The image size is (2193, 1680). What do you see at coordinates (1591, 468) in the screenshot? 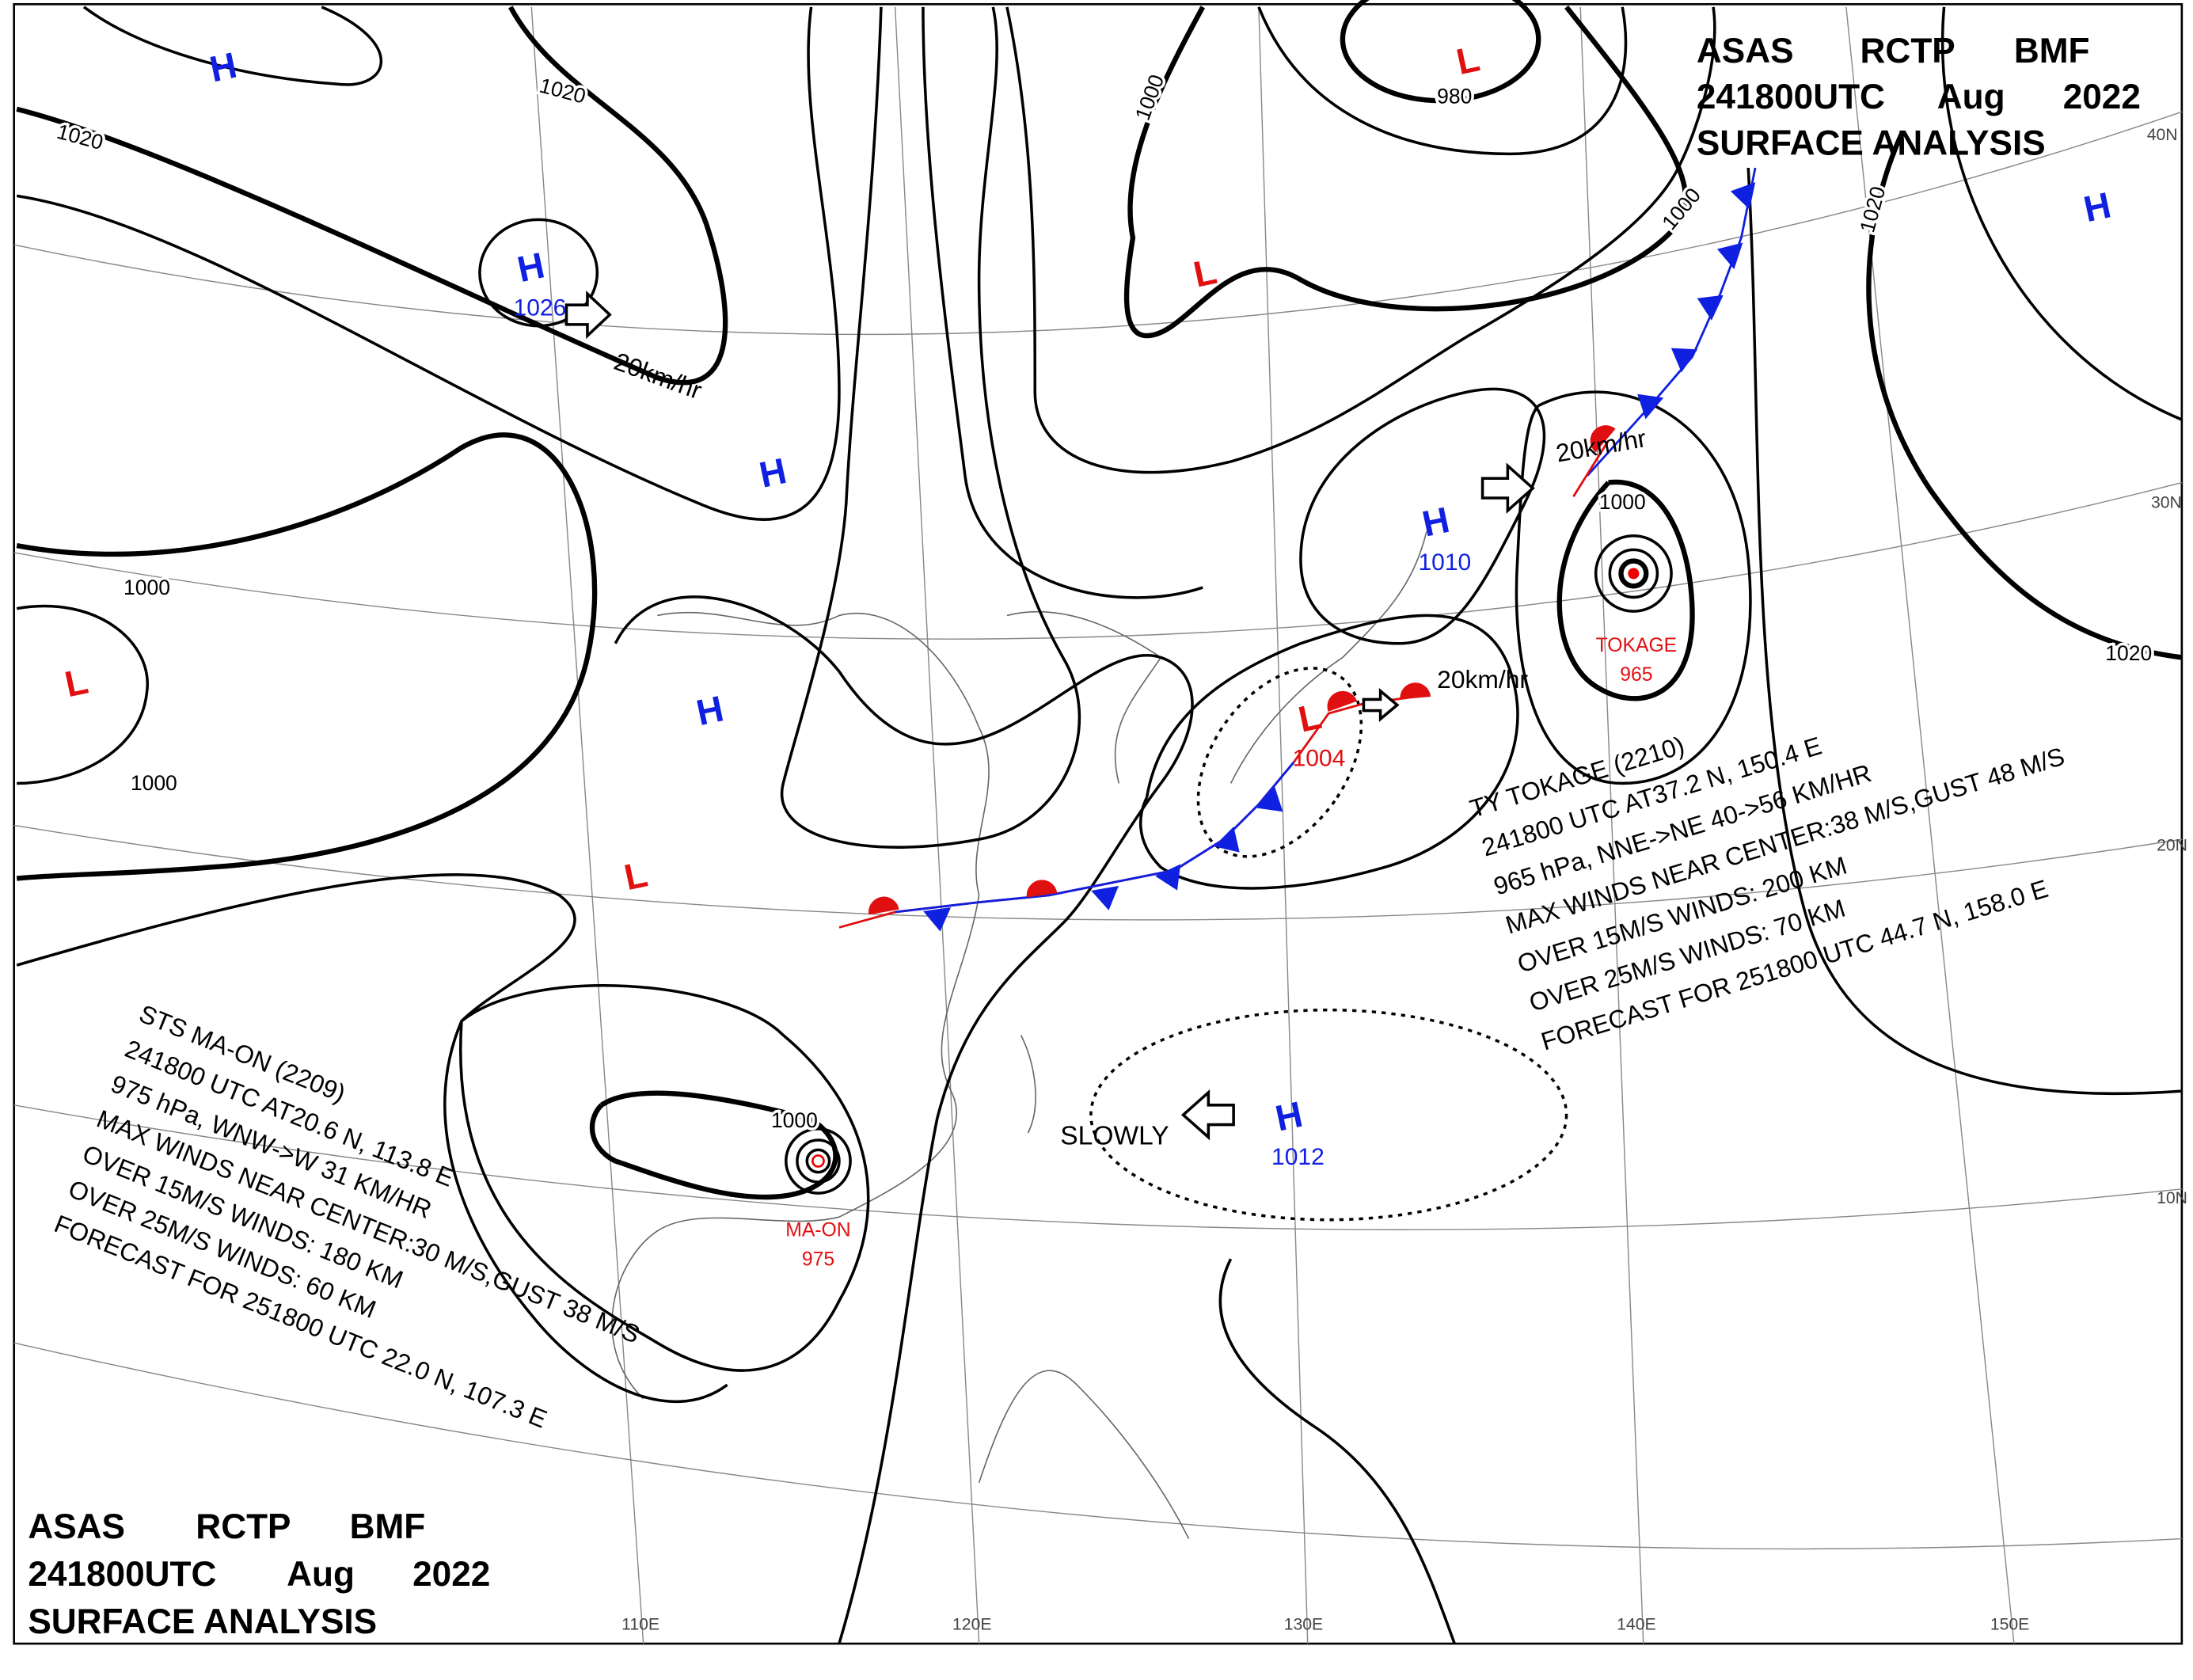
I see `front-segment` at bounding box center [1591, 468].